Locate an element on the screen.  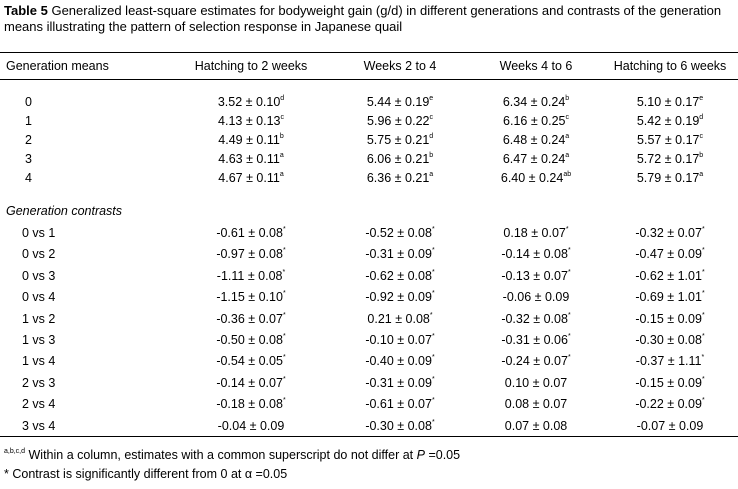
cell-value: -0.10 ± 0.07 is located at coordinates (398, 340).